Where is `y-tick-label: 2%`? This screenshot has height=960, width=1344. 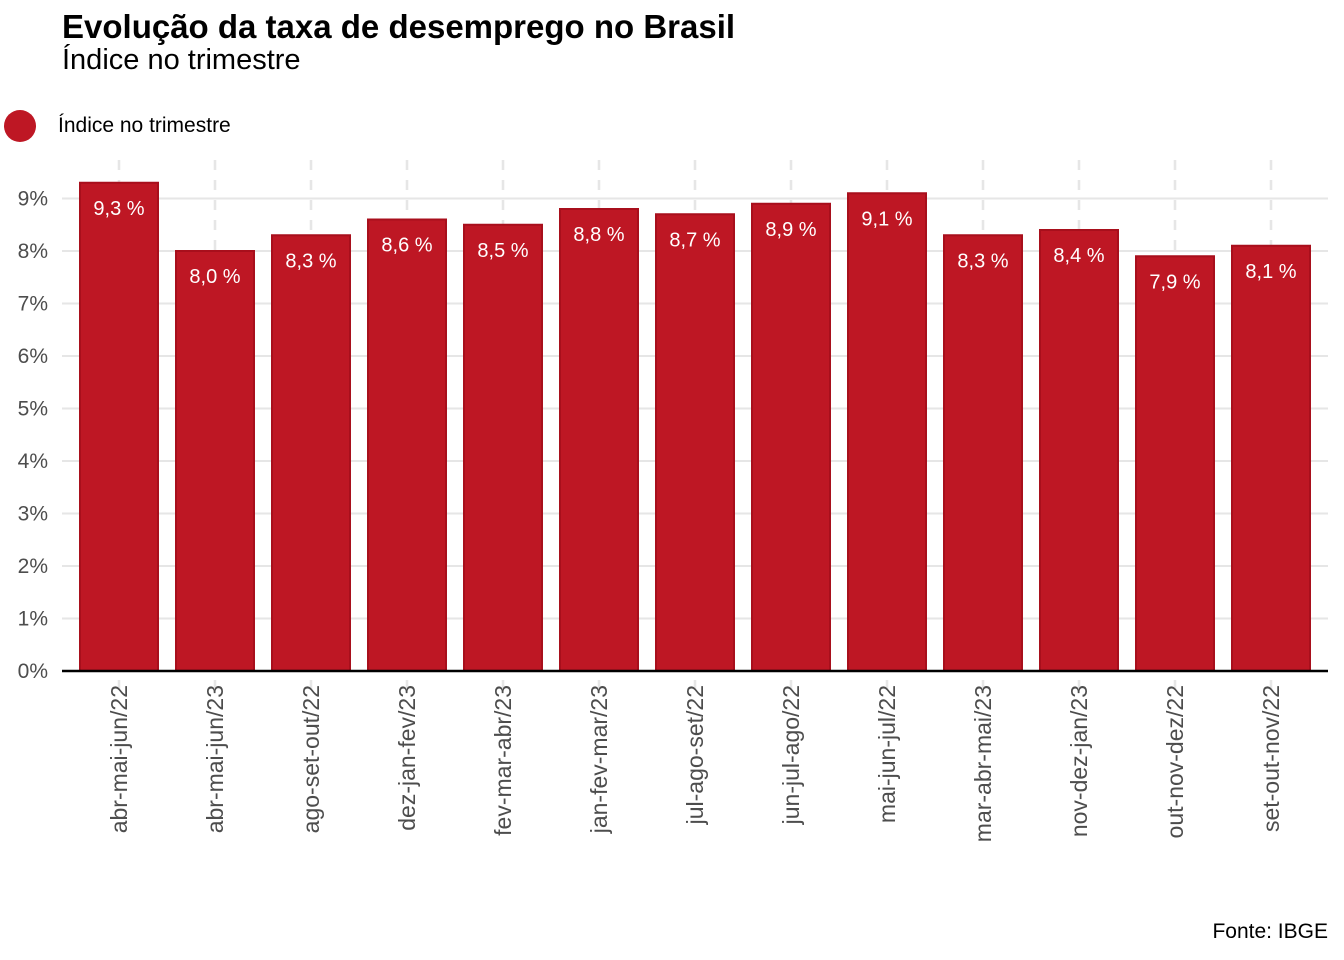
y-tick-label: 2% is located at coordinates (33, 566).